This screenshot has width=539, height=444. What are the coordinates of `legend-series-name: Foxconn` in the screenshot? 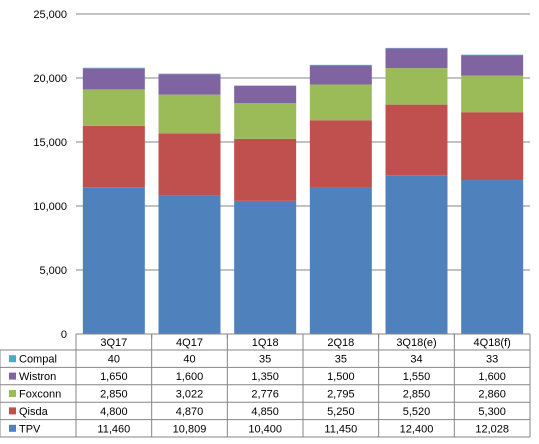 It's located at (40, 395).